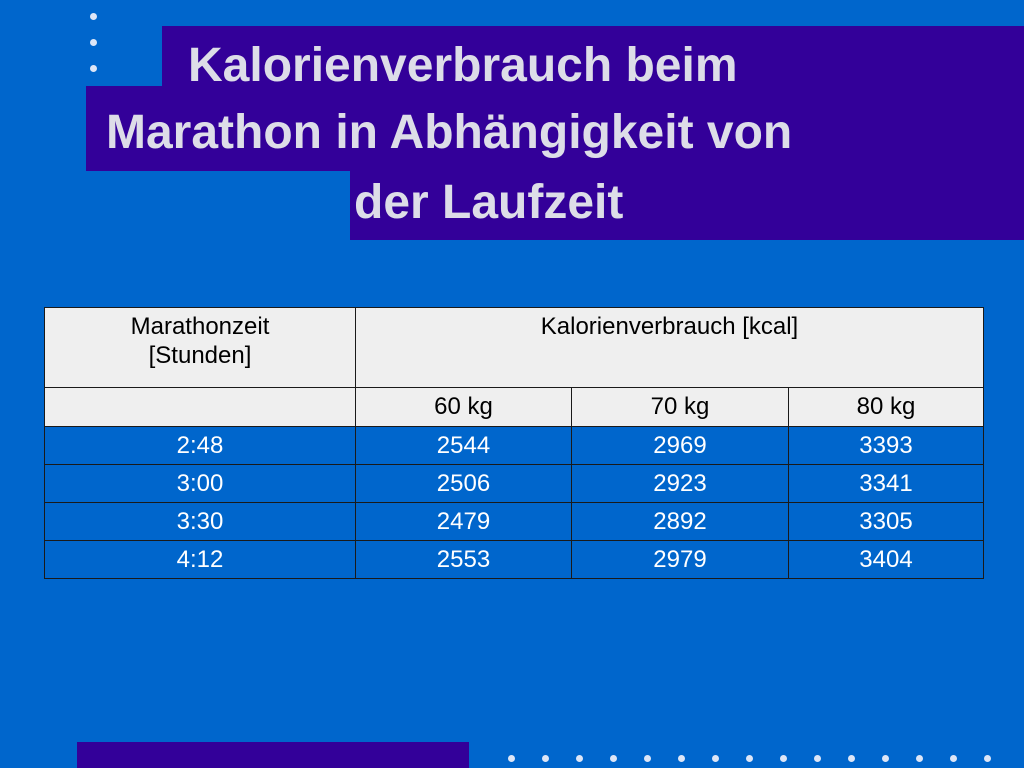 This screenshot has width=1024, height=768. What do you see at coordinates (463, 407) in the screenshot?
I see `header-weight-60: 60 kg` at bounding box center [463, 407].